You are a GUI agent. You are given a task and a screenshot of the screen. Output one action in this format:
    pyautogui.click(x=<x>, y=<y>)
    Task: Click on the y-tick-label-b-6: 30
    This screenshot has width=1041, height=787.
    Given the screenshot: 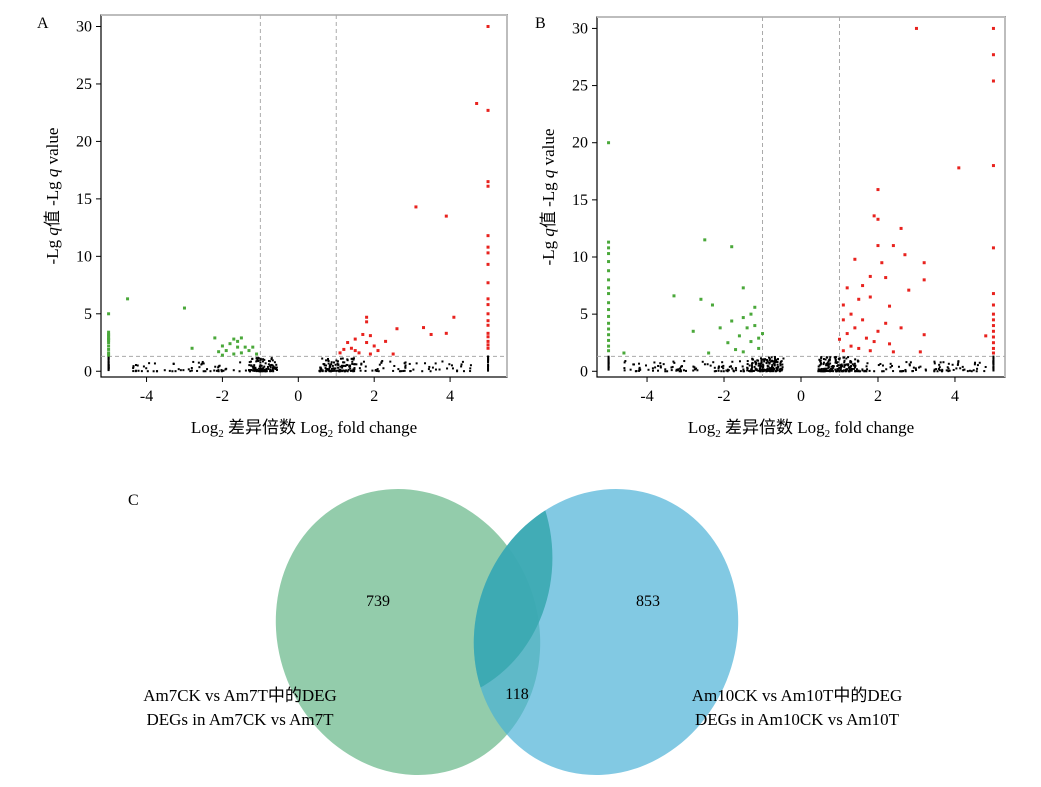 What is the action you would take?
    pyautogui.click(x=580, y=28)
    